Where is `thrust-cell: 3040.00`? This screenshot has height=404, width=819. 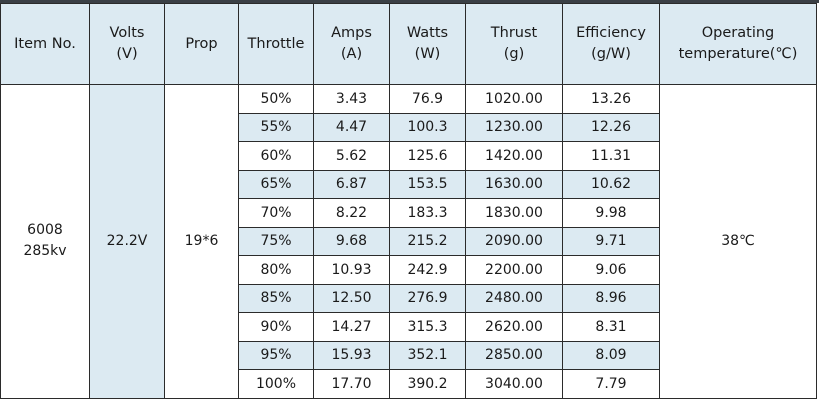 thrust-cell: 3040.00 is located at coordinates (514, 384).